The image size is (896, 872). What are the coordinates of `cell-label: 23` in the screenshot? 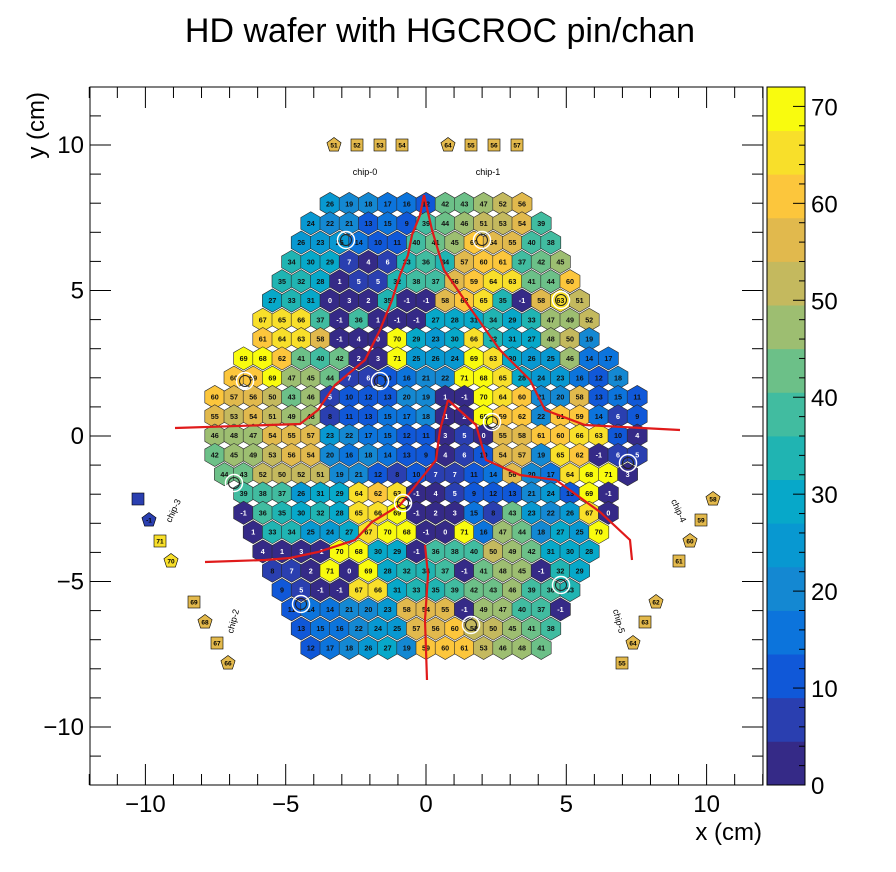 It's located at (436, 339).